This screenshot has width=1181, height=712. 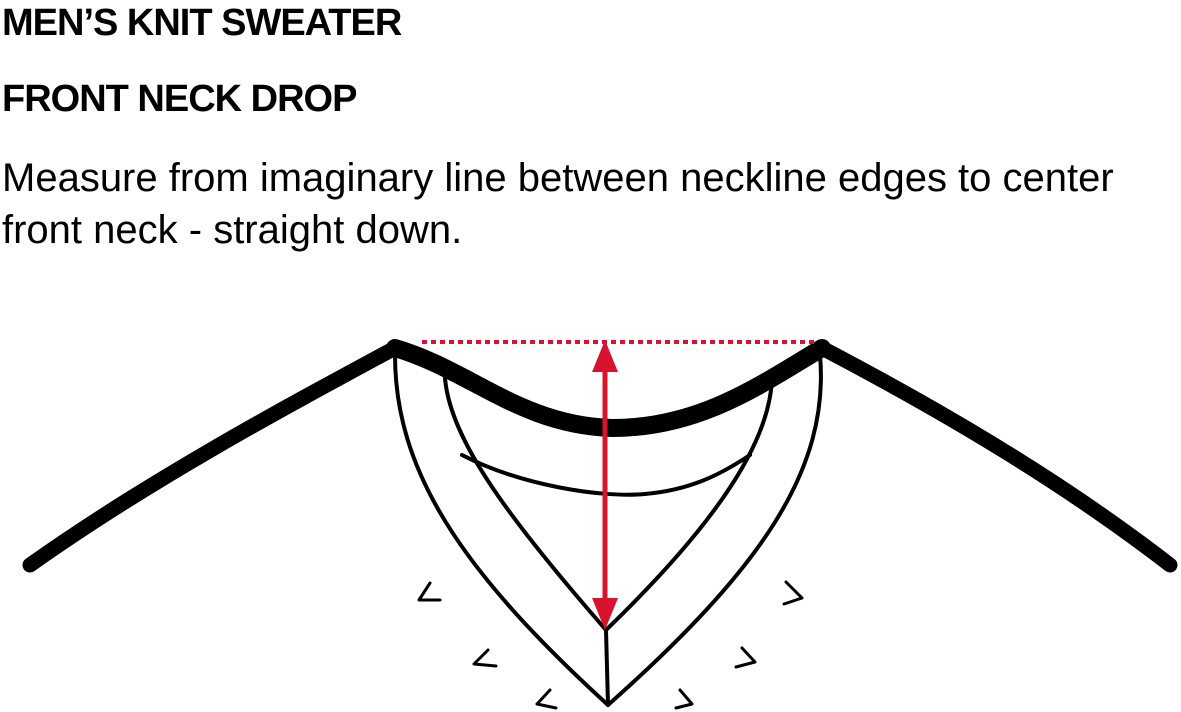 I want to click on arrow-up-icon, so click(x=605, y=356).